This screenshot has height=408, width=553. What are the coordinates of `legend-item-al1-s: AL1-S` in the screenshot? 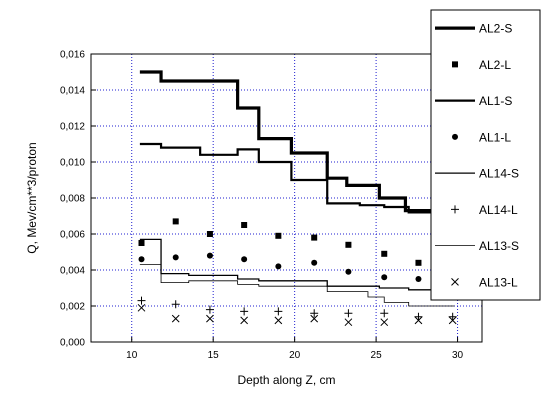 It's located at (473, 101).